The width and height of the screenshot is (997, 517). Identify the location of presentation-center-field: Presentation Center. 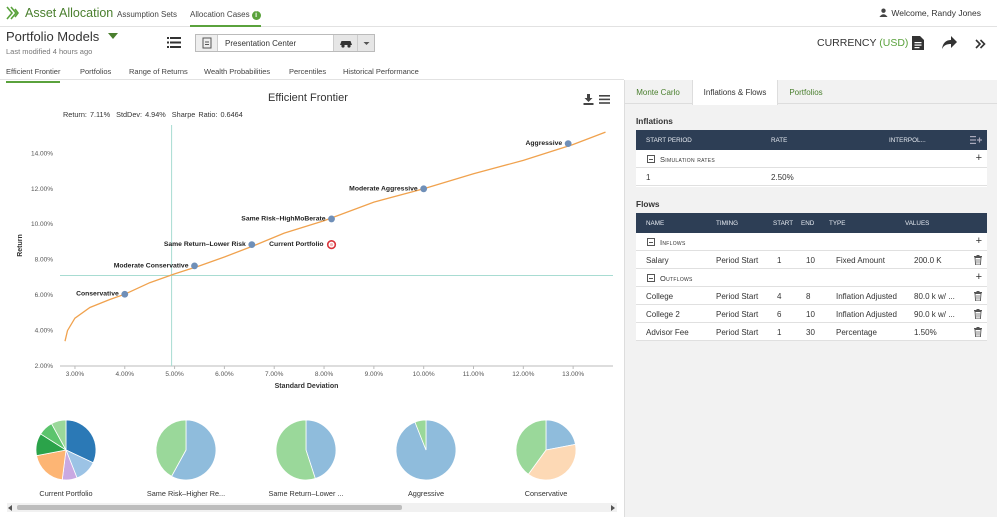
(285, 43).